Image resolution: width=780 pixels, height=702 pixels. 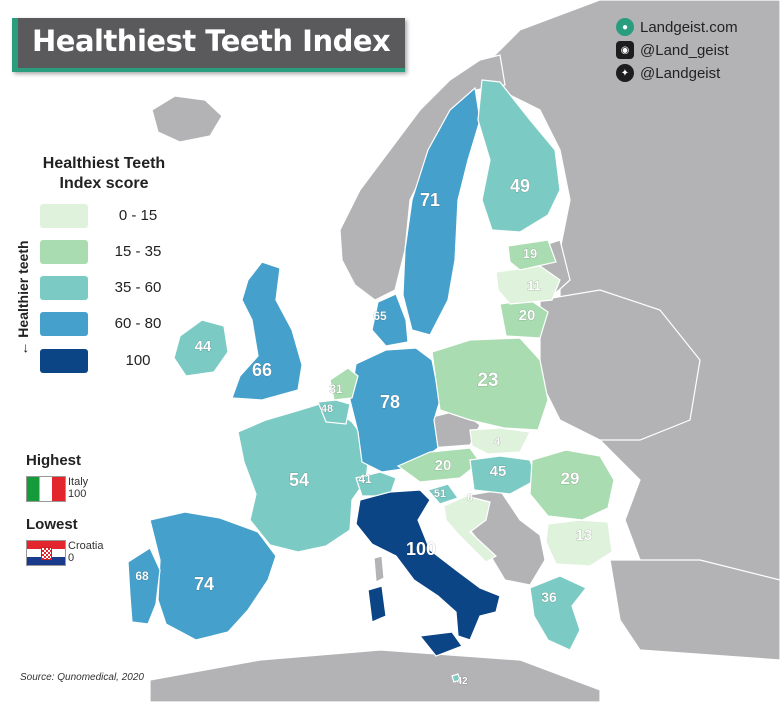 I want to click on value-label-latvia: 11, so click(x=534, y=285).